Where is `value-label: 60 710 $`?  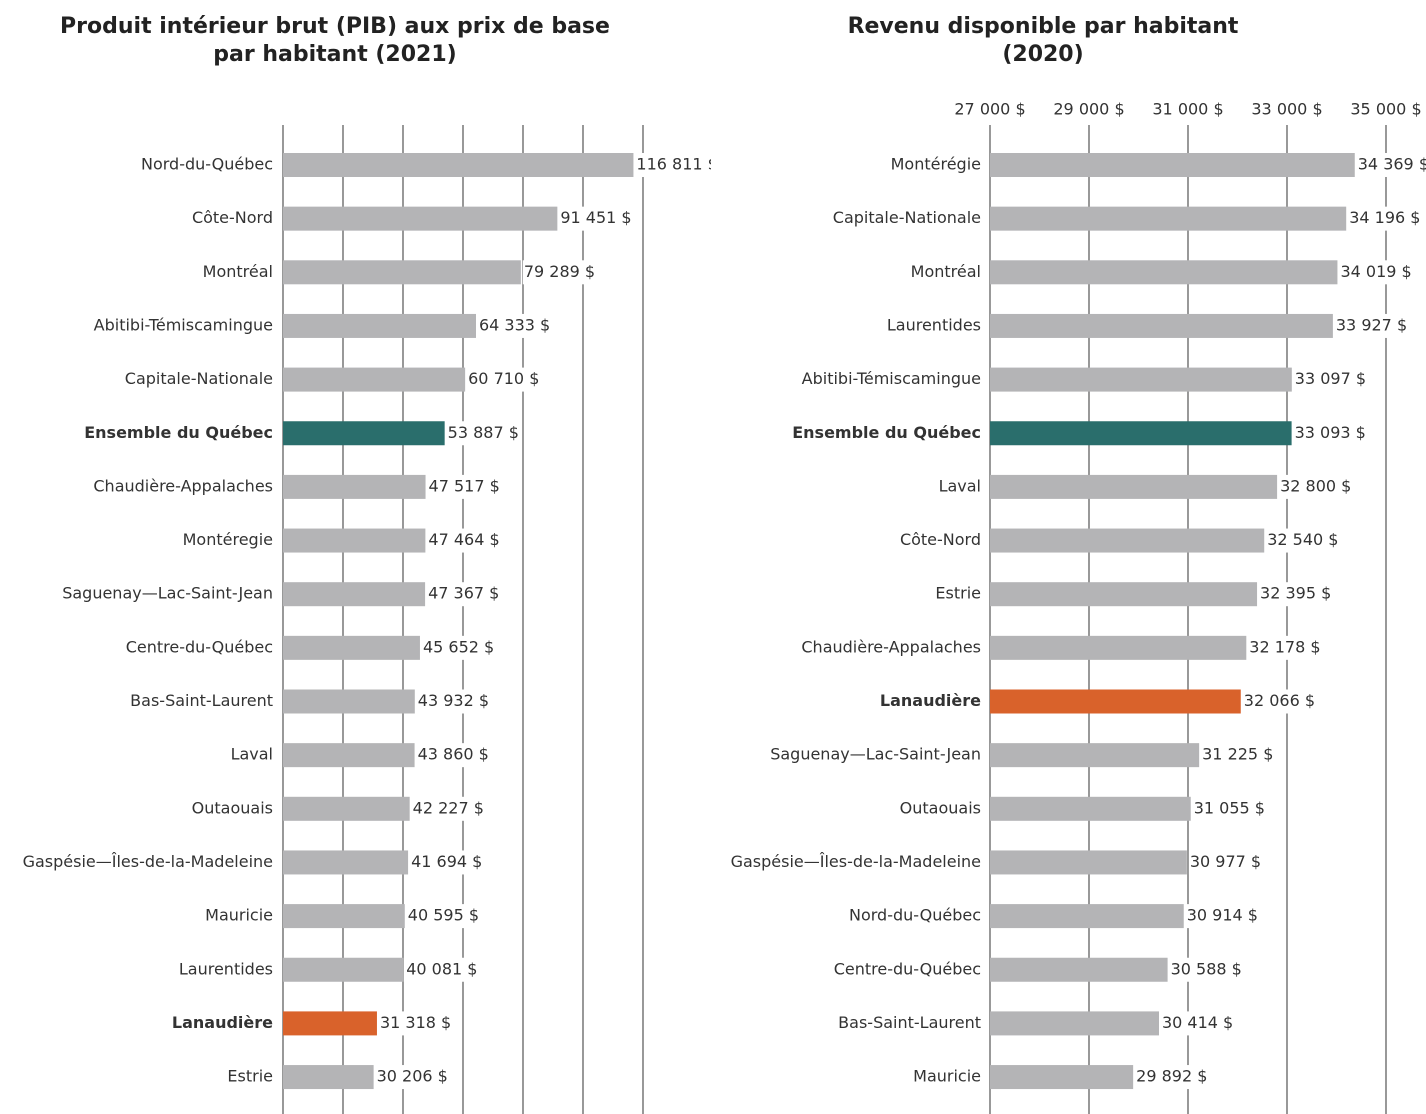 value-label: 60 710 $ is located at coordinates (503, 378).